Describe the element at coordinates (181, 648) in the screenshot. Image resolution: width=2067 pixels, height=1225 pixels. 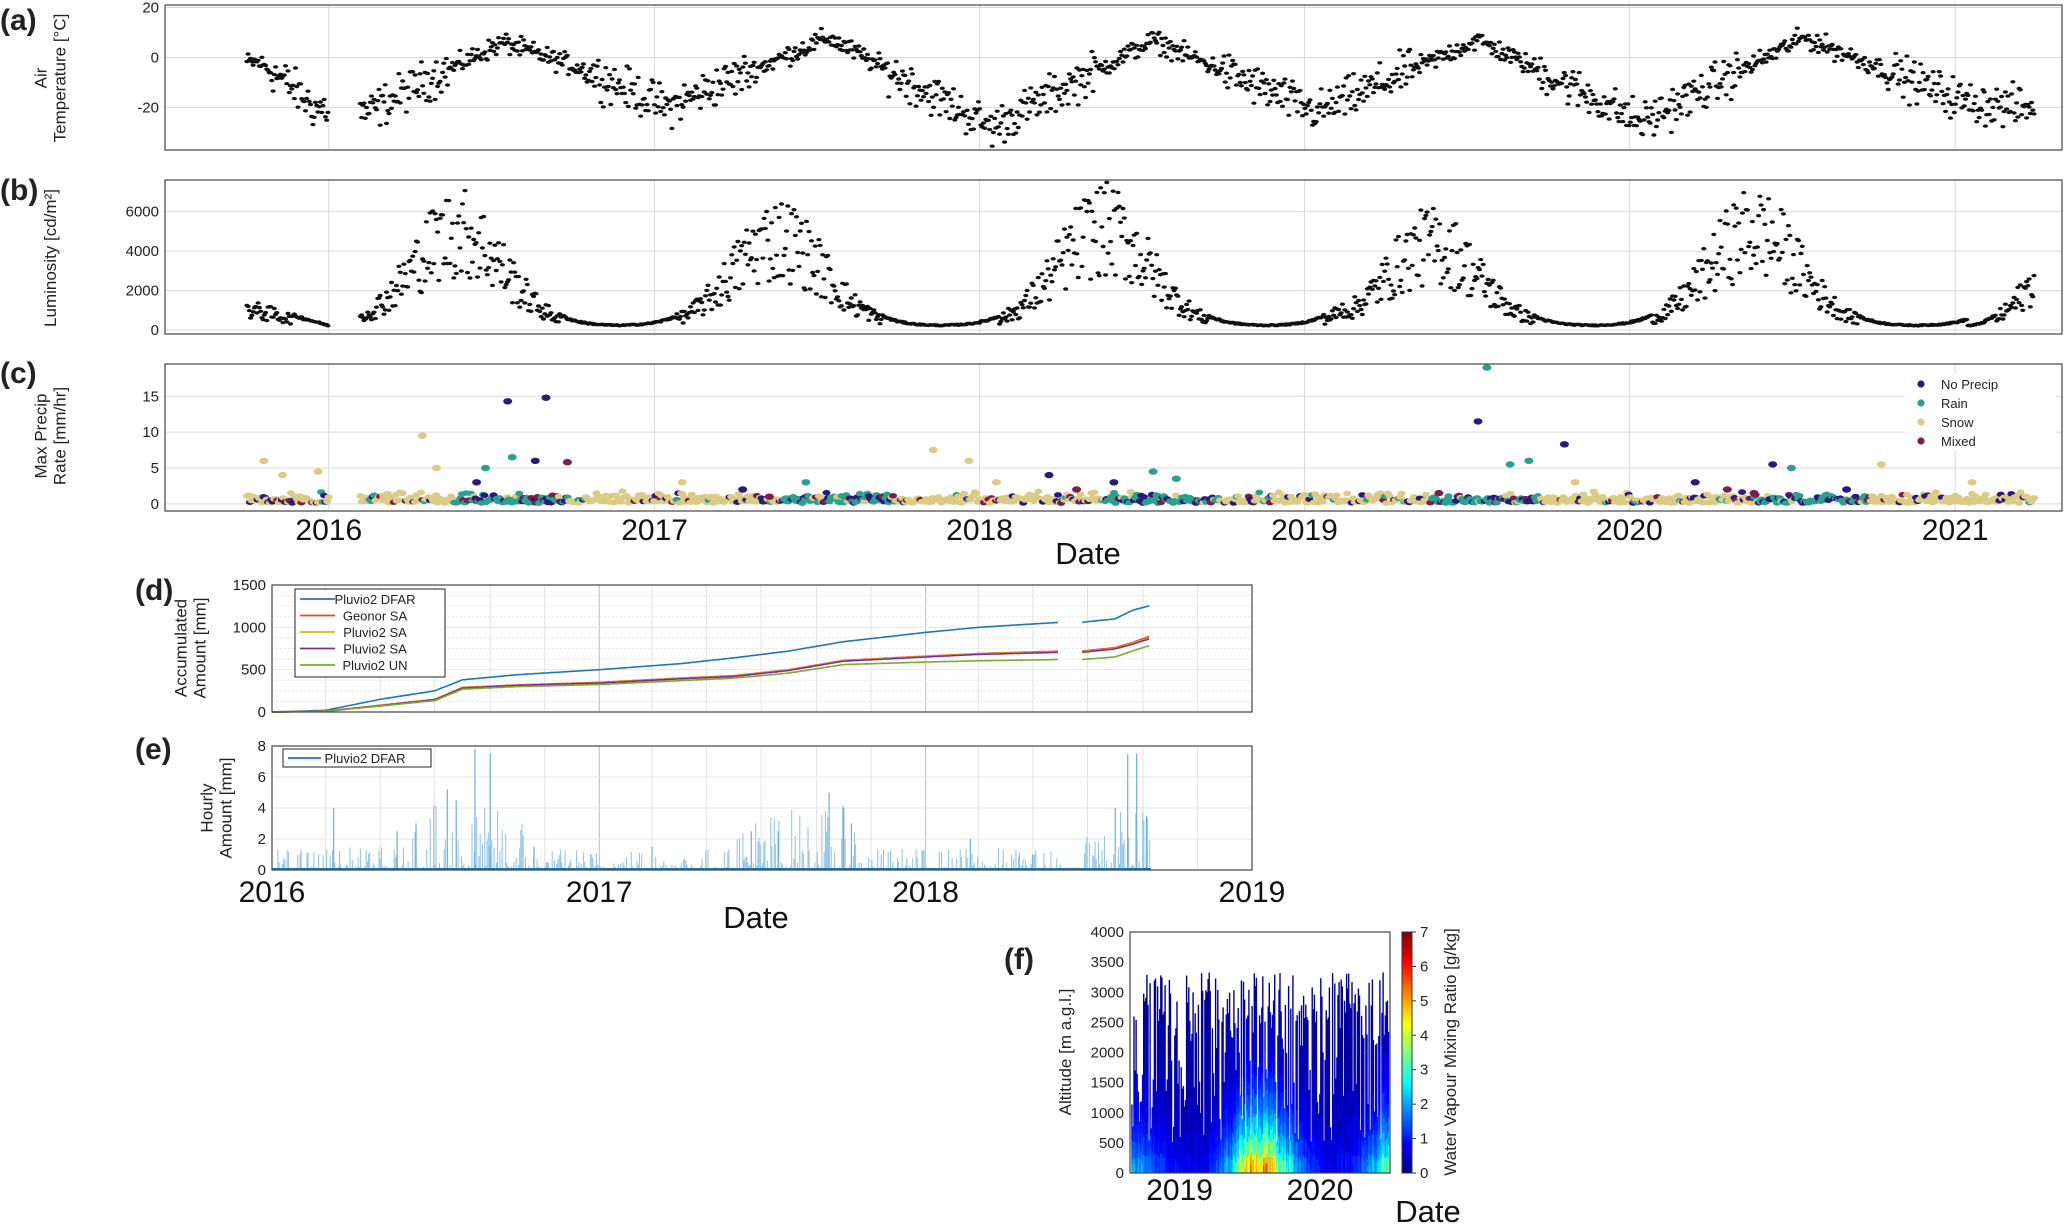
I see `y-axis-label: Accumulated` at that location.